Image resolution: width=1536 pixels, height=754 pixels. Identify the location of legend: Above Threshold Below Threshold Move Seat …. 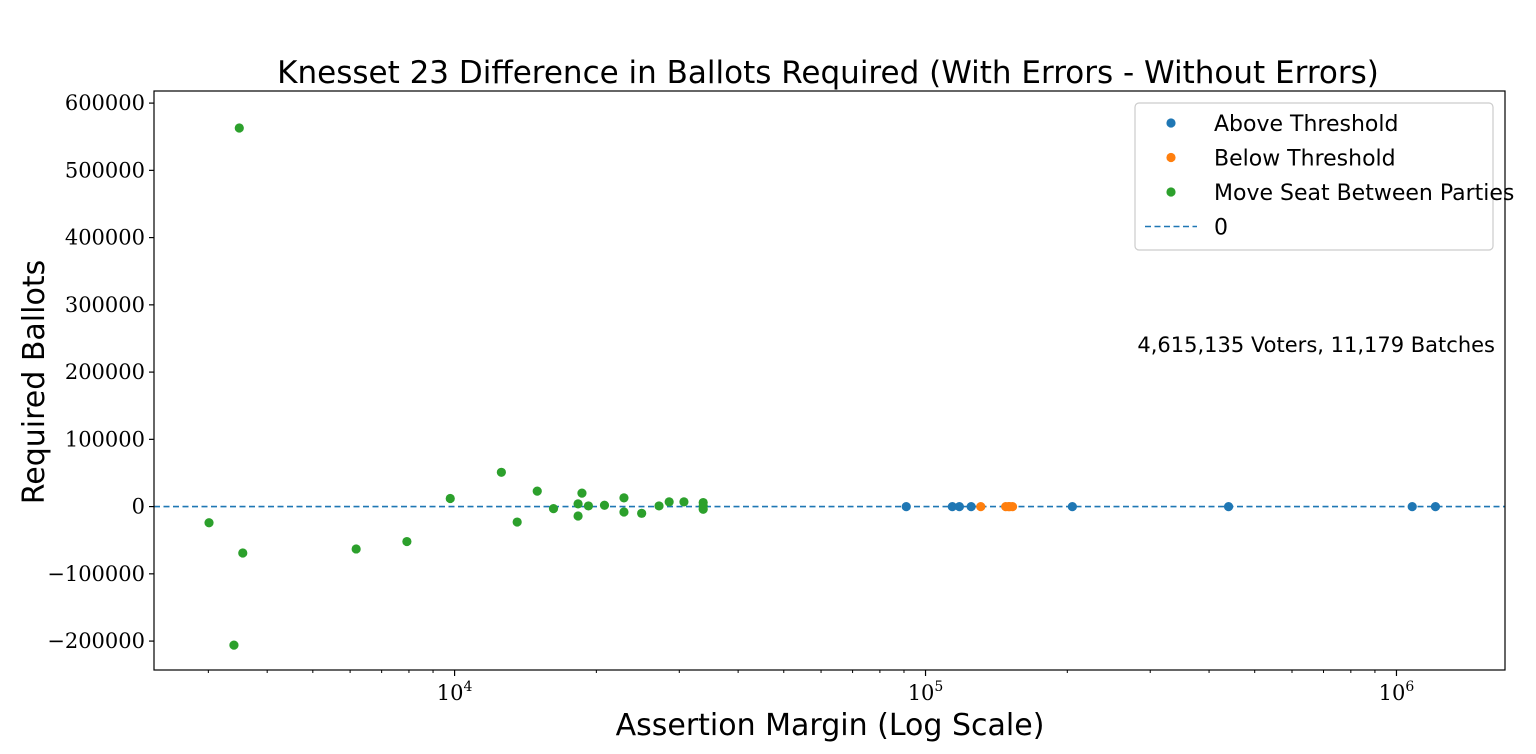
(1324, 176).